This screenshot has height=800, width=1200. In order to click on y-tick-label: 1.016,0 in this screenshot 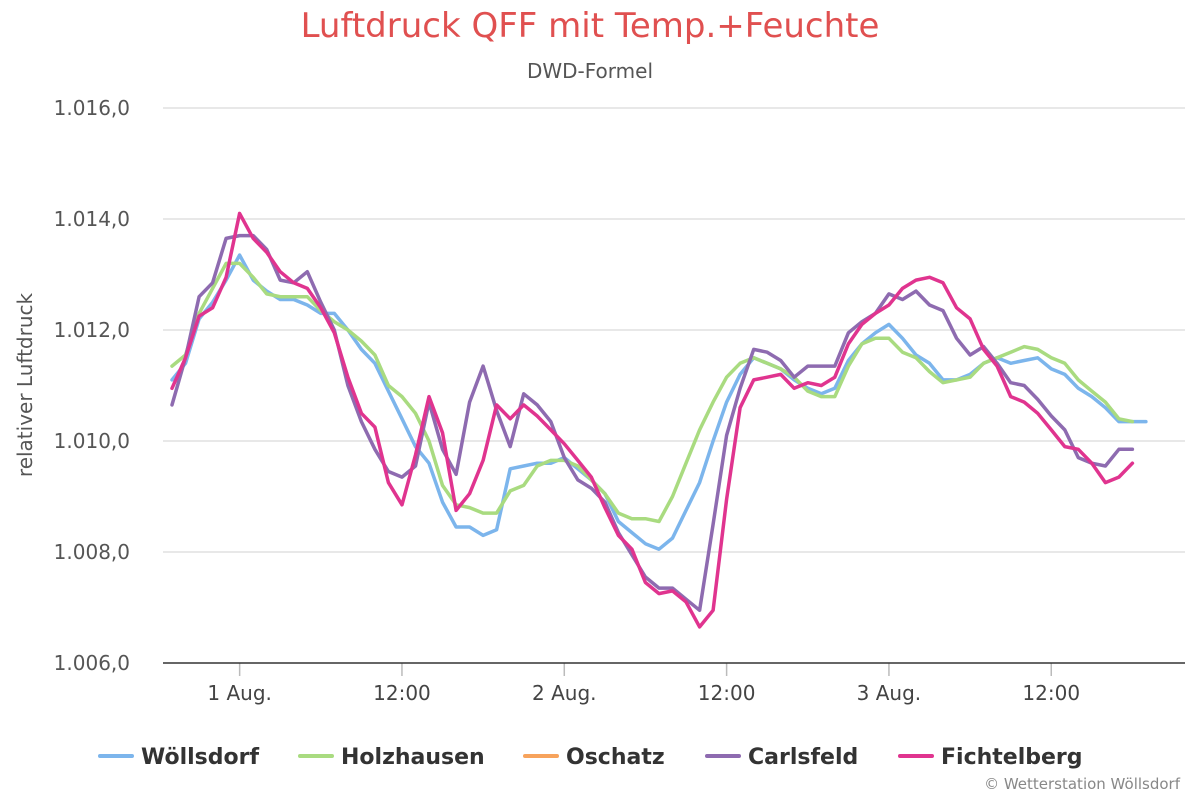, I will do `click(92, 108)`.